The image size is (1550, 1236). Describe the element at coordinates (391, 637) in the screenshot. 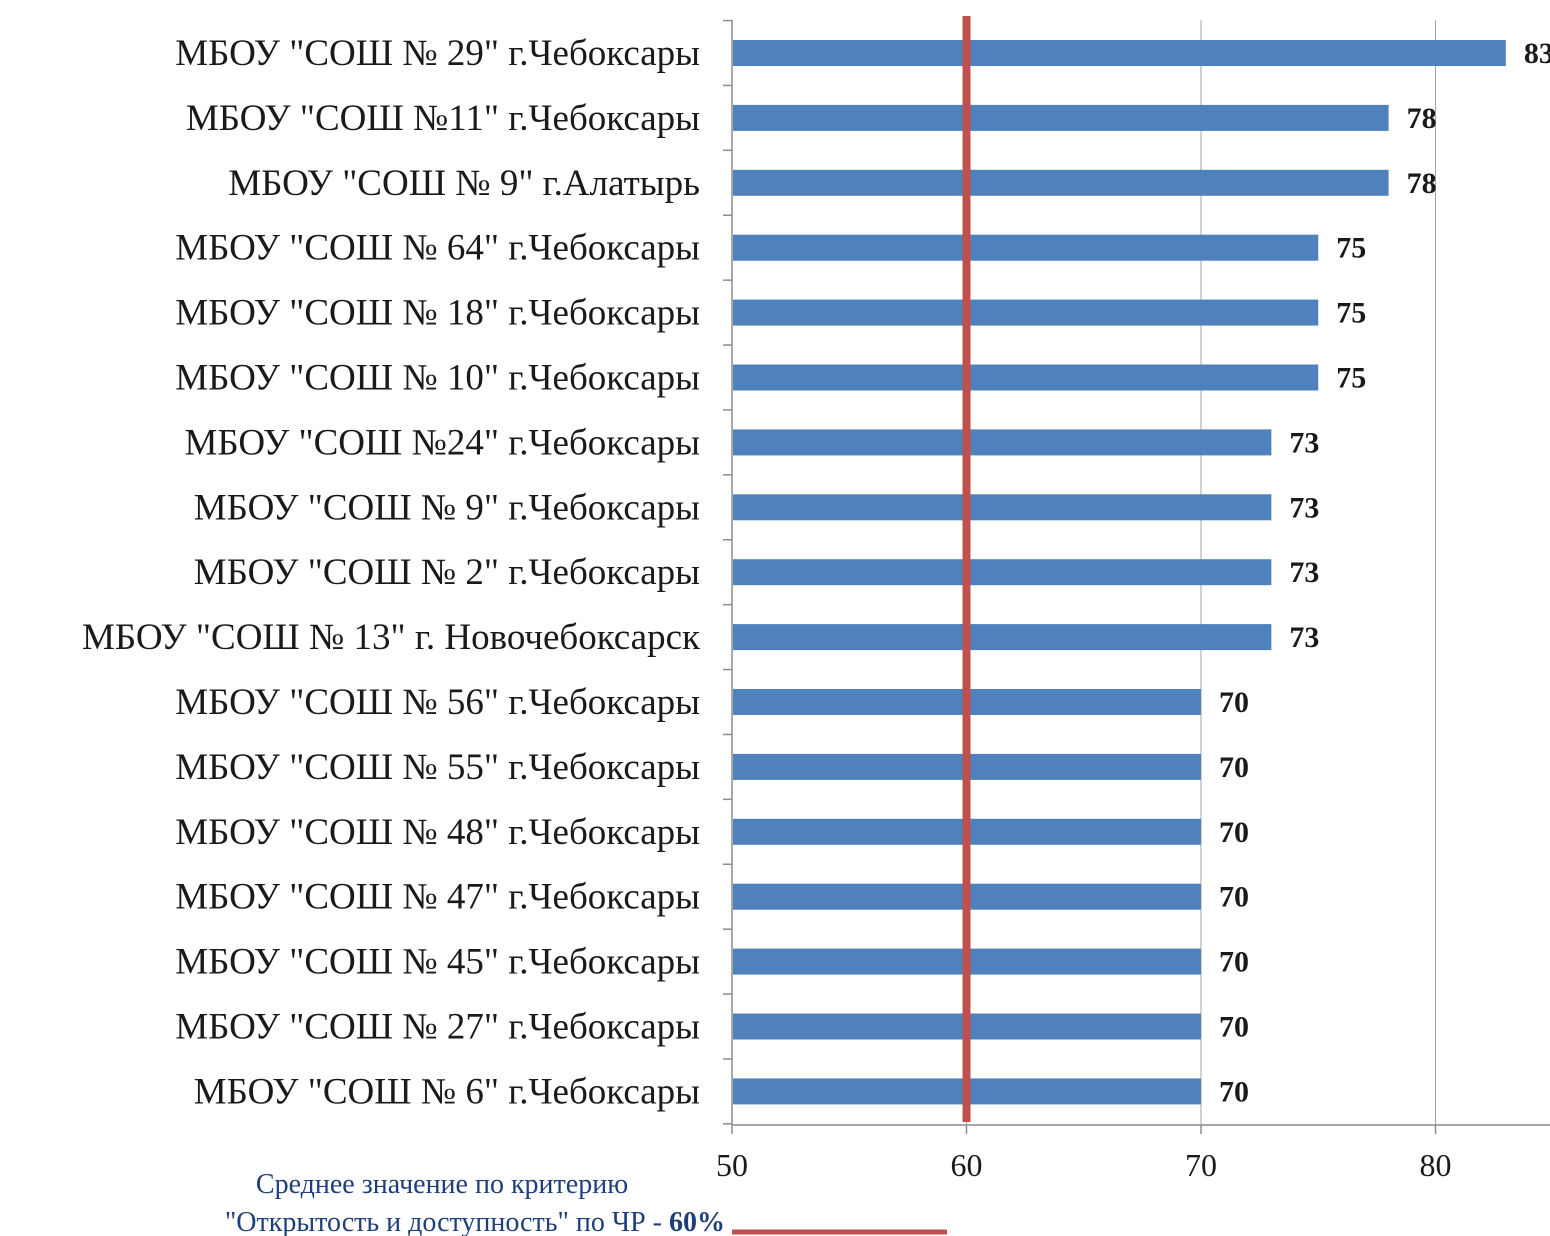

I see `category-label: МБОУ "СОШ № 13" г. Новочебоксарск` at that location.